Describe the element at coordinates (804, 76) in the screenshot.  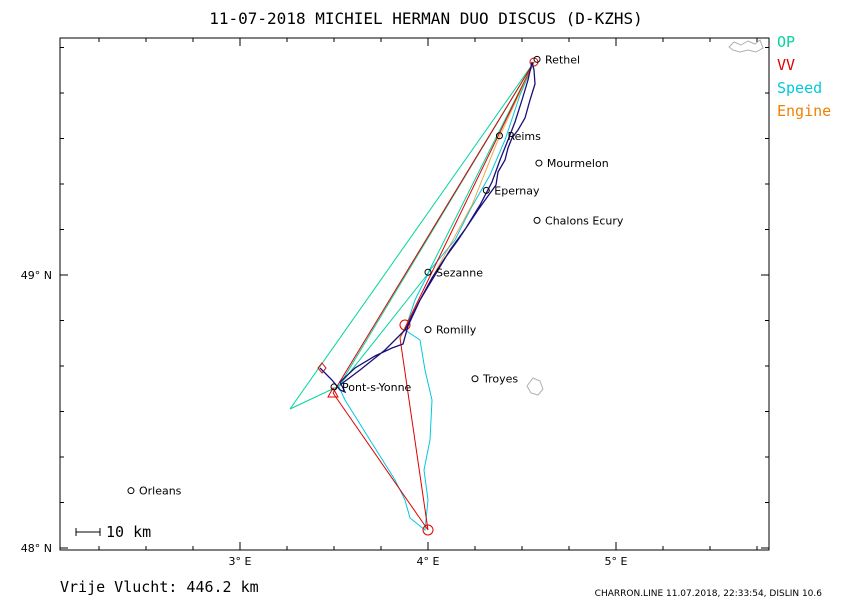
I see `legend: OP VV Speed Engine` at that location.